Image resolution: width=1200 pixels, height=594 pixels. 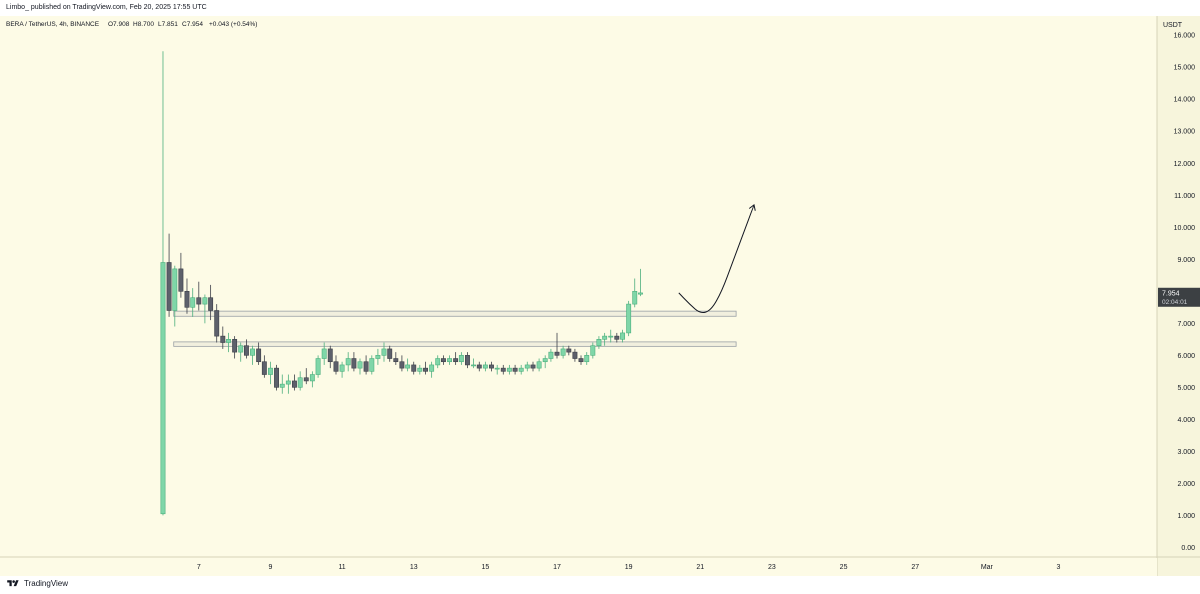 What do you see at coordinates (844, 567) in the screenshot?
I see `time-tick-label: 25` at bounding box center [844, 567].